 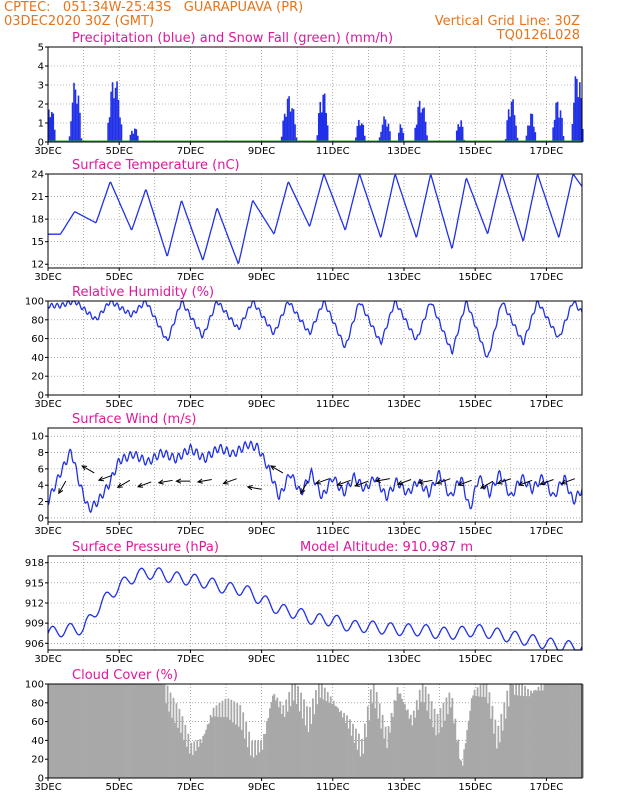 What do you see at coordinates (316, 109) in the screenshot?
I see `precip-bars` at bounding box center [316, 109].